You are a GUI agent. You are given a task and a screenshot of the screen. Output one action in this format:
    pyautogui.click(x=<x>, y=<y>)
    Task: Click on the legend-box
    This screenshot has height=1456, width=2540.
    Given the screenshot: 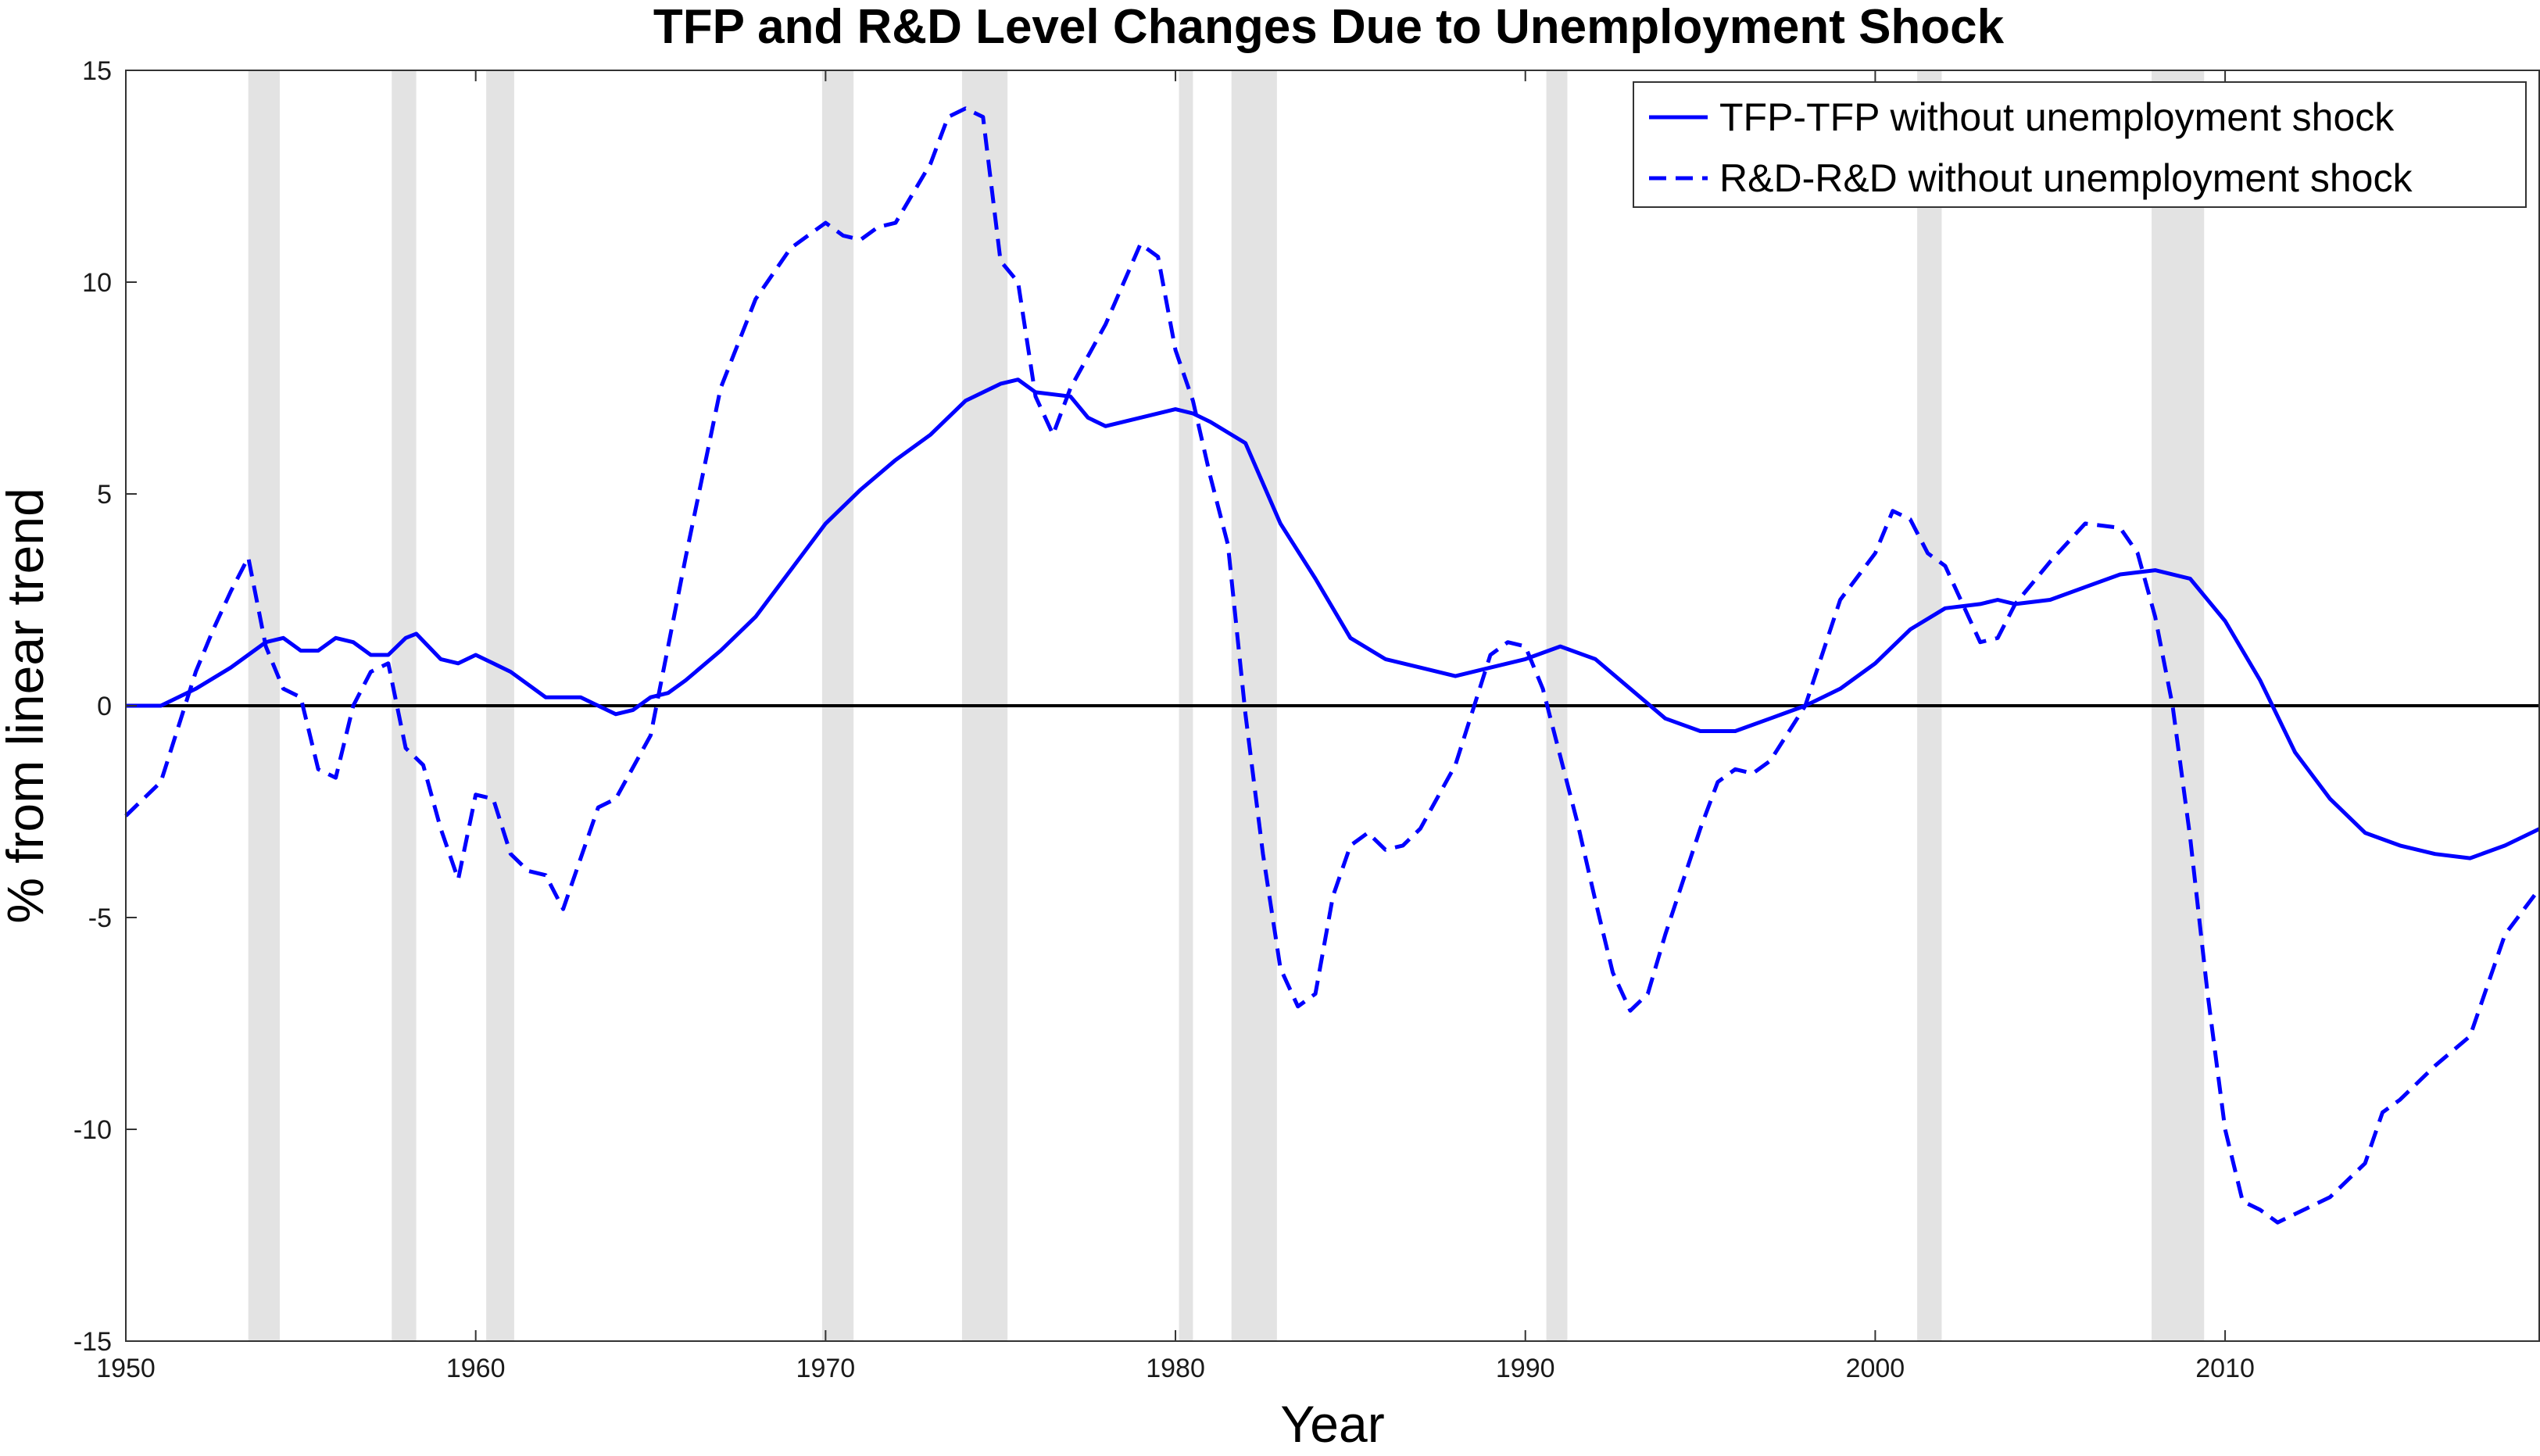 What is the action you would take?
    pyautogui.click(x=2080, y=144)
    